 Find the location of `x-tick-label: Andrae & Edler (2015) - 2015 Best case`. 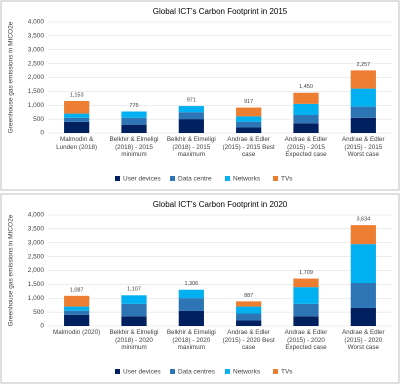

x-tick-label: Andrae & Edler (2015) - 2015 Best case is located at coordinates (248, 147).